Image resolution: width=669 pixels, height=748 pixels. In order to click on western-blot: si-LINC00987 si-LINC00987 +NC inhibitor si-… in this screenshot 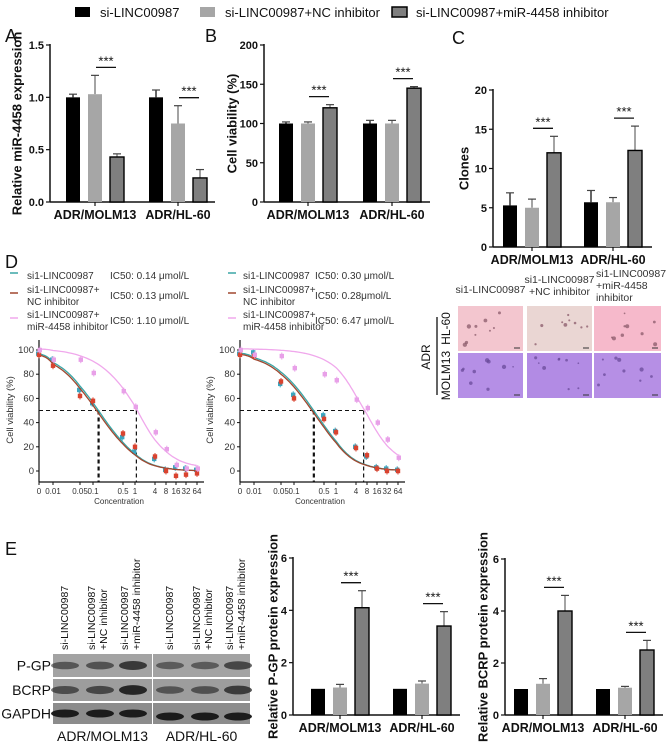, I will do `click(126, 651)`.